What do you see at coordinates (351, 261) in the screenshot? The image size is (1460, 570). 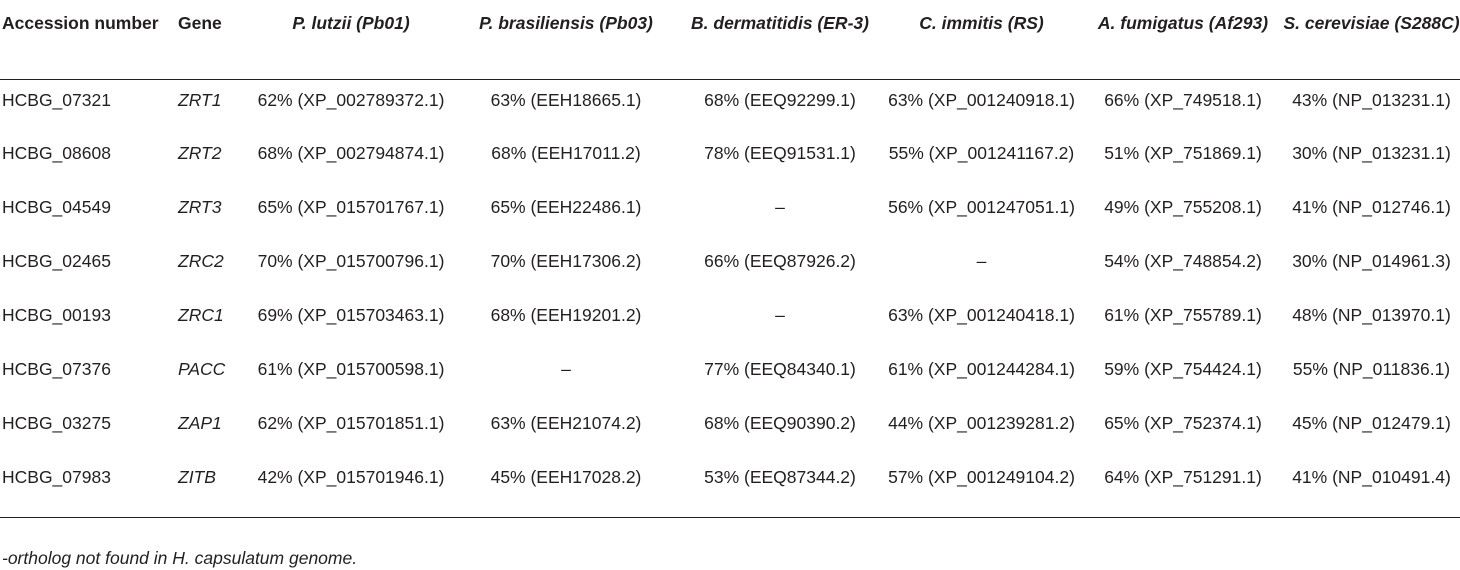 I see `identity-cell: 70% (XP_015700796.1)` at bounding box center [351, 261].